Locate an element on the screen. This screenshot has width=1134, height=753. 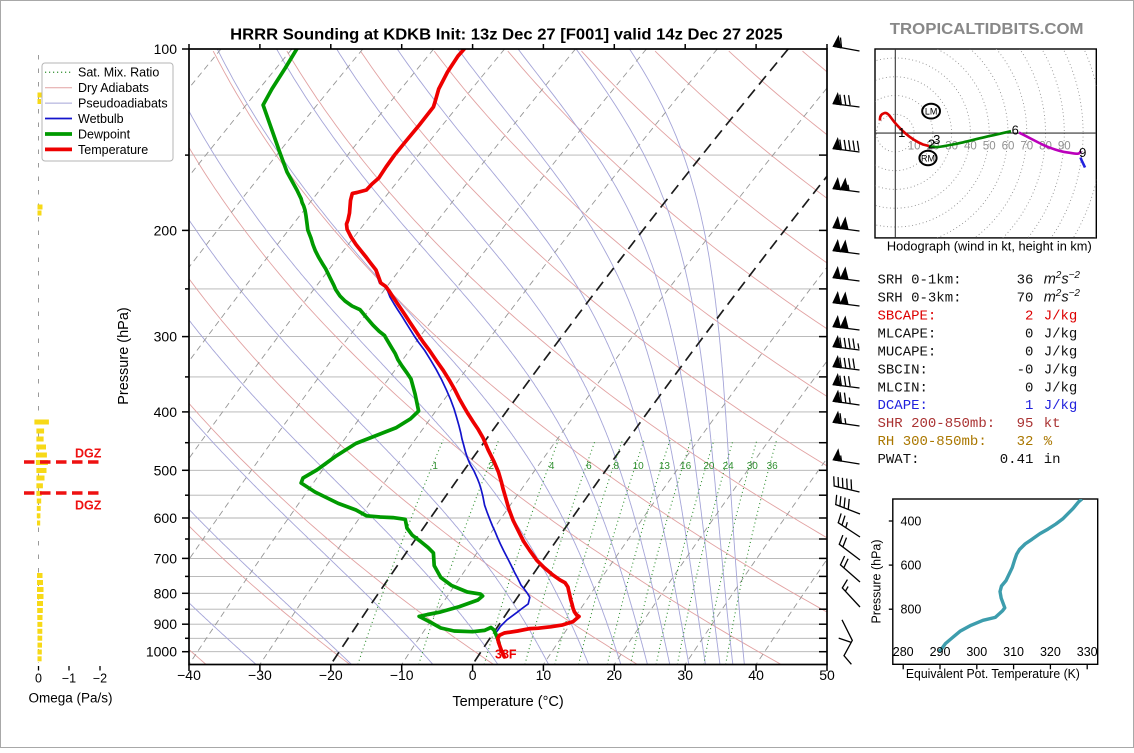
svg-text: in is located at coordinates (1052, 460).